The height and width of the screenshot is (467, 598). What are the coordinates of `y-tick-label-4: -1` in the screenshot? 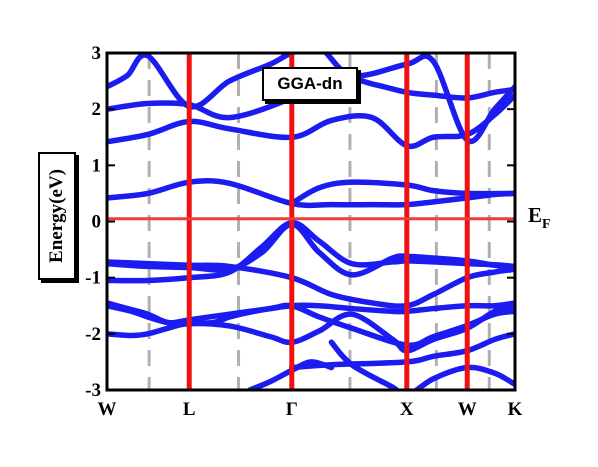 It's located at (93, 278).